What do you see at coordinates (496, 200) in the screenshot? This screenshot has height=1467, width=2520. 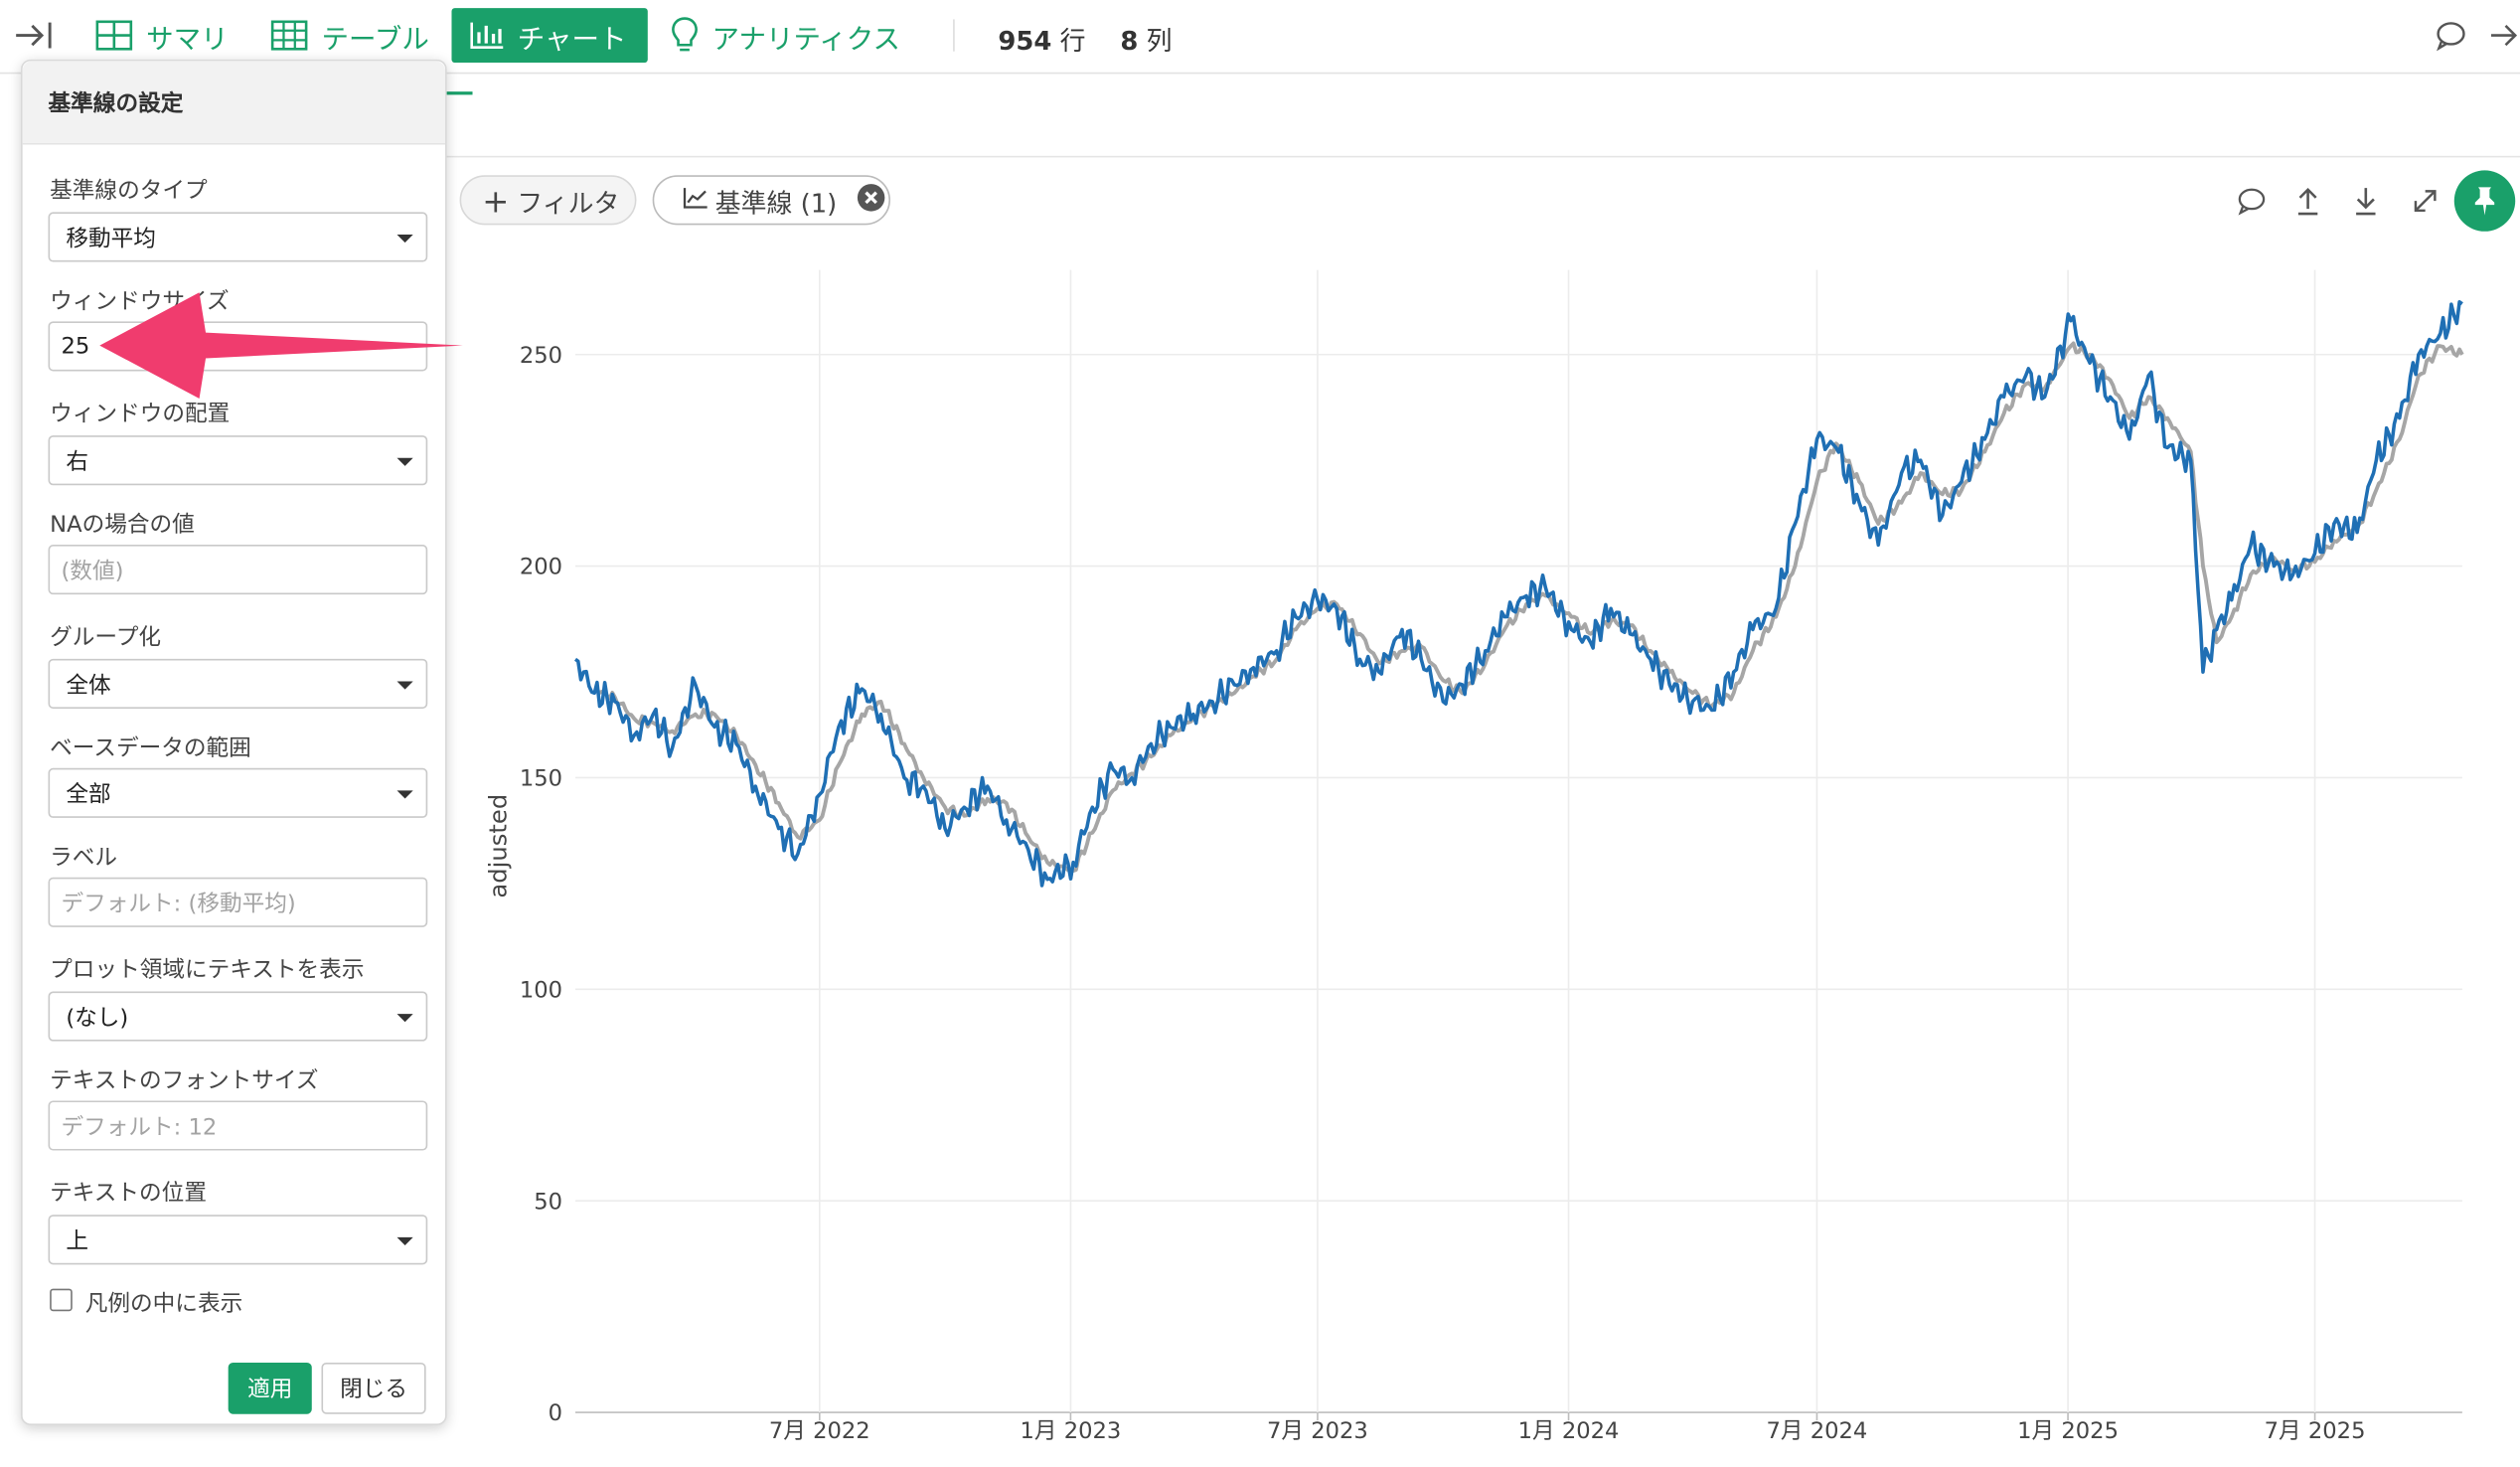 I see `plus-icon: +` at bounding box center [496, 200].